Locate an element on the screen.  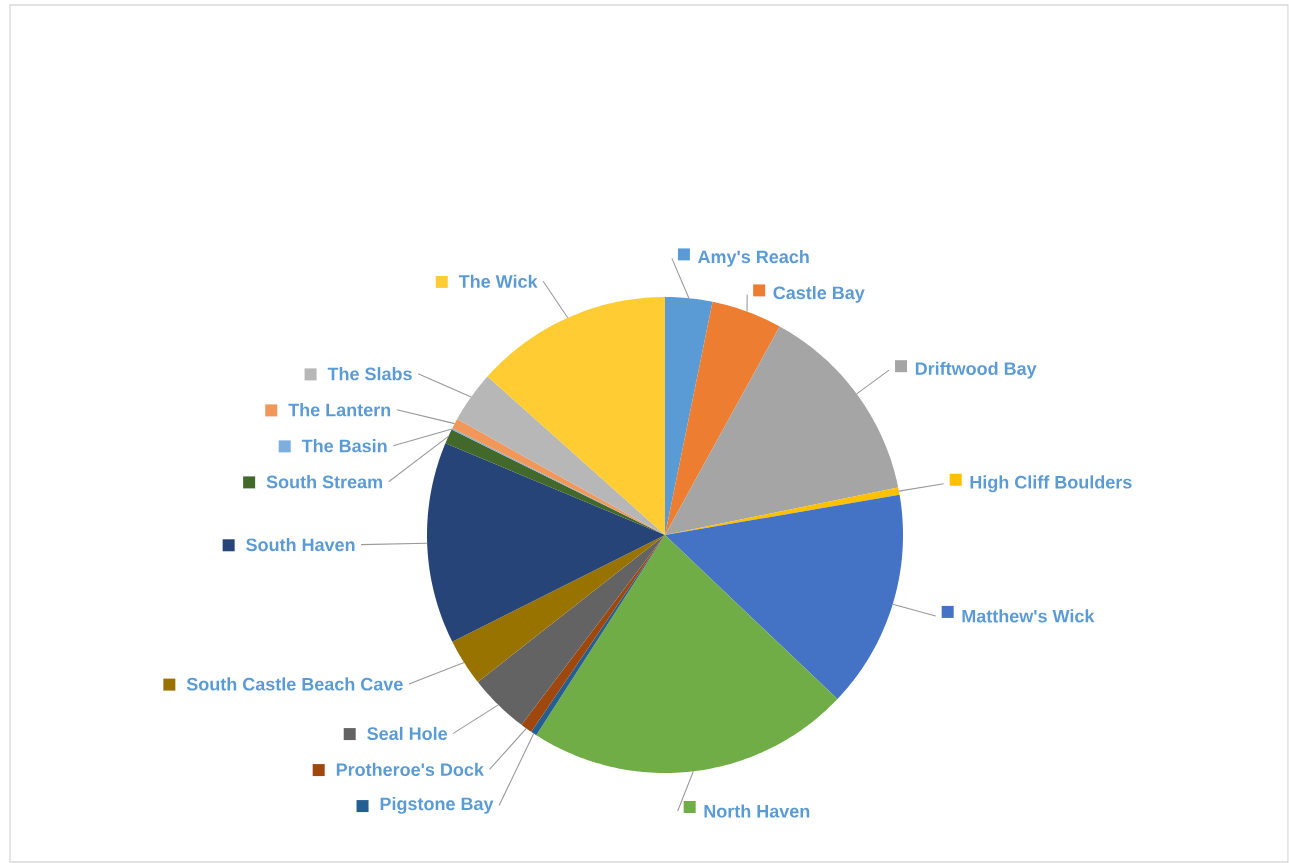
legend-label: The Basin is located at coordinates (344, 446).